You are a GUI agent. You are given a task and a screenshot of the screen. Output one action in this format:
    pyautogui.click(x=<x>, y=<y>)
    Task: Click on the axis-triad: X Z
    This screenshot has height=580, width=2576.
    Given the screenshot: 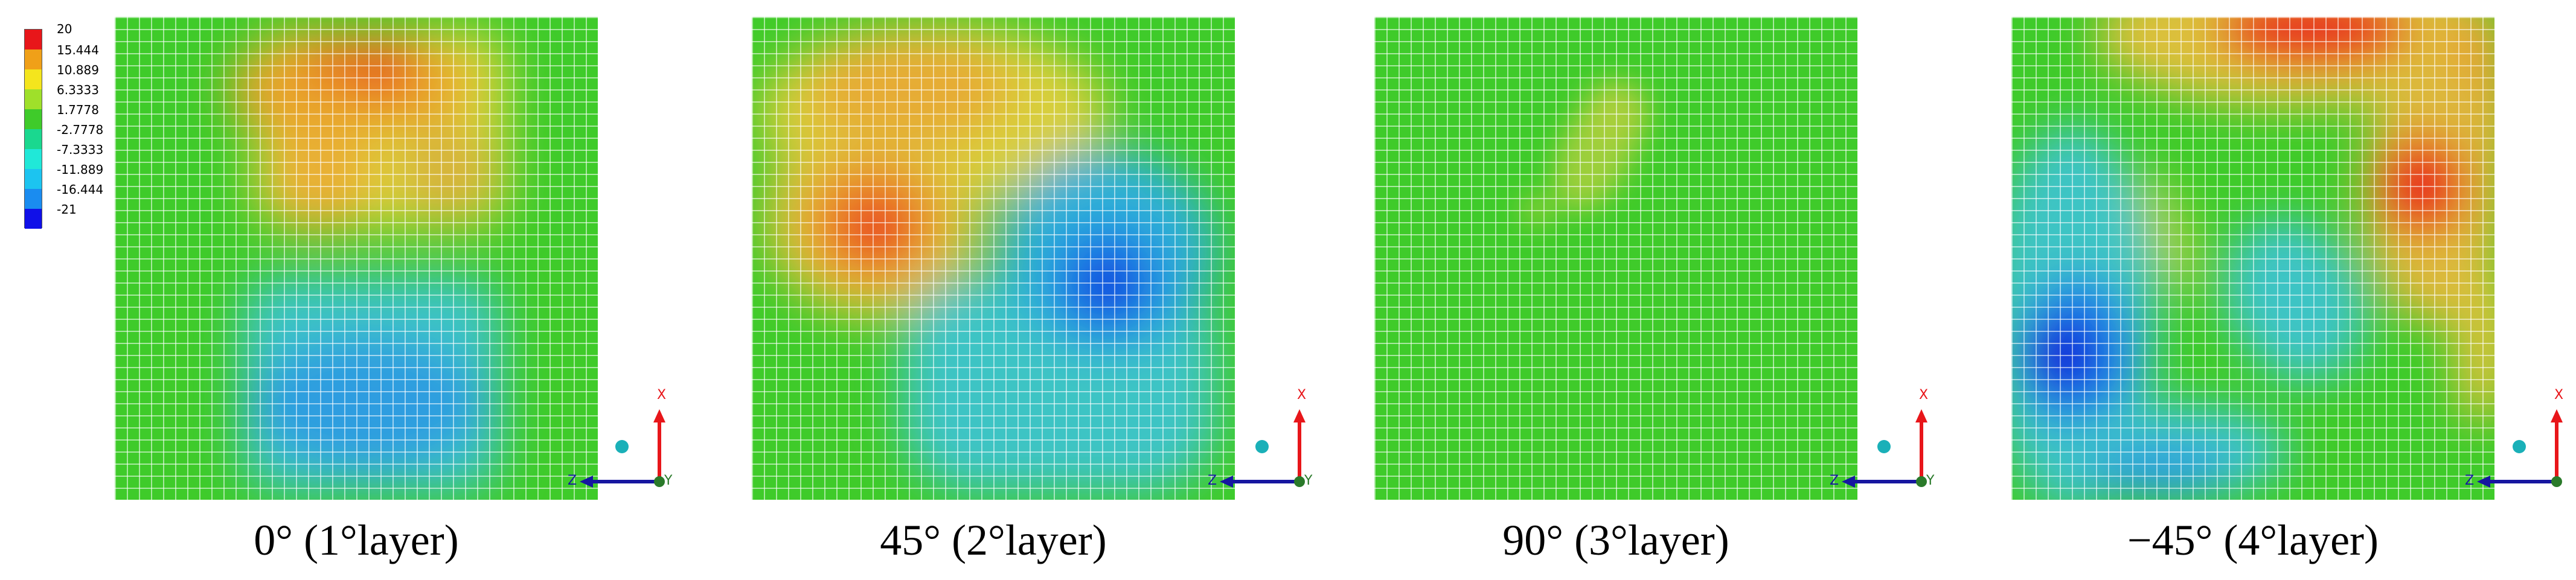 What is the action you would take?
    pyautogui.click(x=2514, y=434)
    